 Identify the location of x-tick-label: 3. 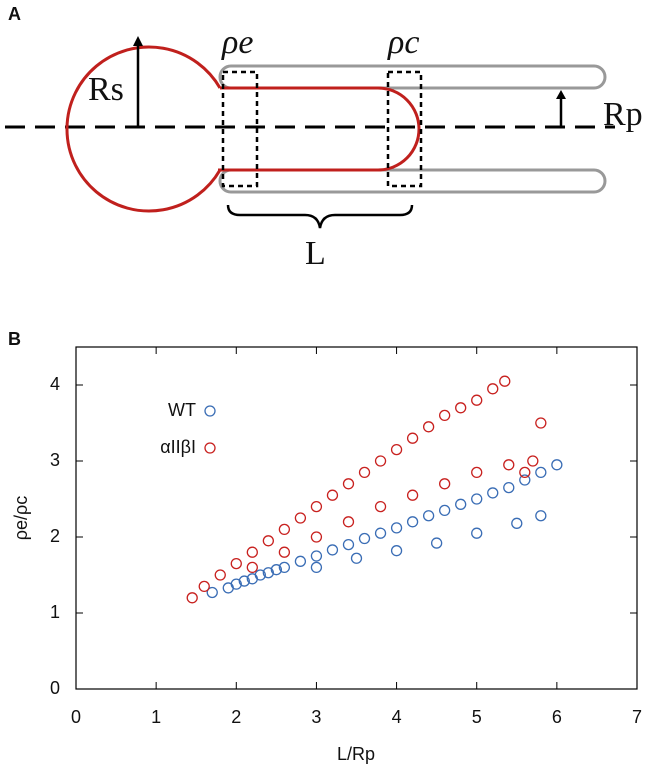
(316, 717).